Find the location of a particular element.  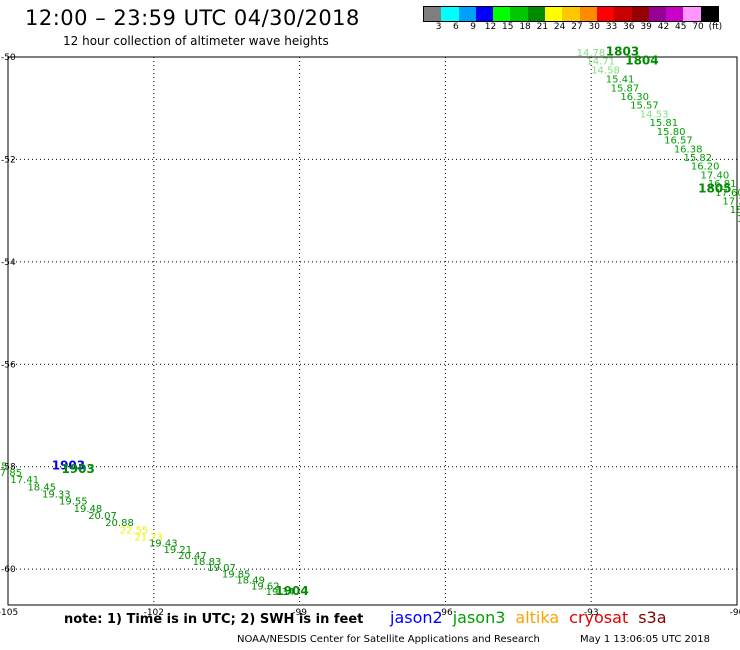

y-tick-label: -58 is located at coordinates (8, 468).